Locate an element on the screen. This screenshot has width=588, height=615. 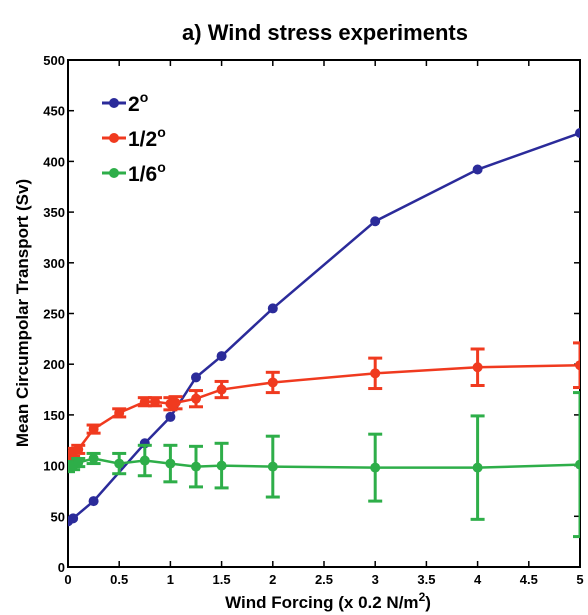
legend: 2o1/2o1/6o is located at coordinates (134, 137).